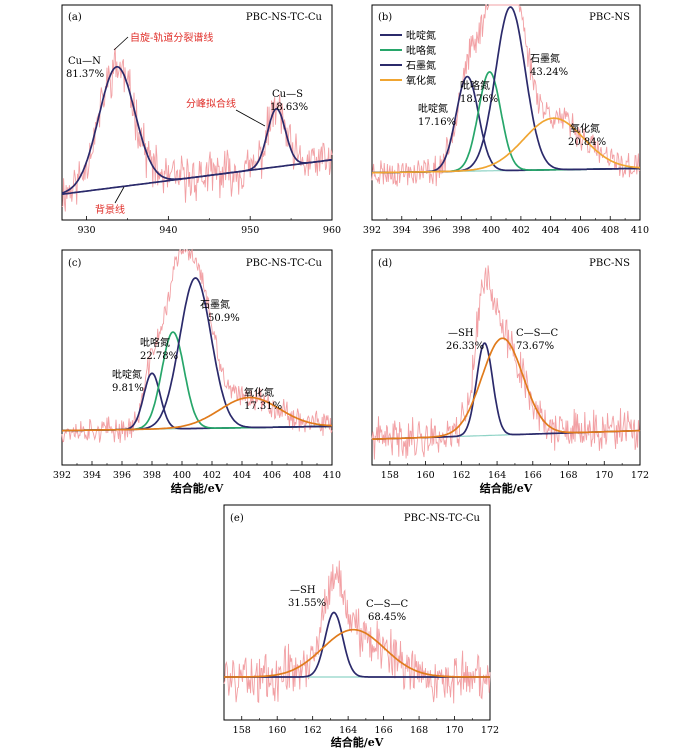  I want to click on panel-b-title: PBC-NS, so click(609, 17).